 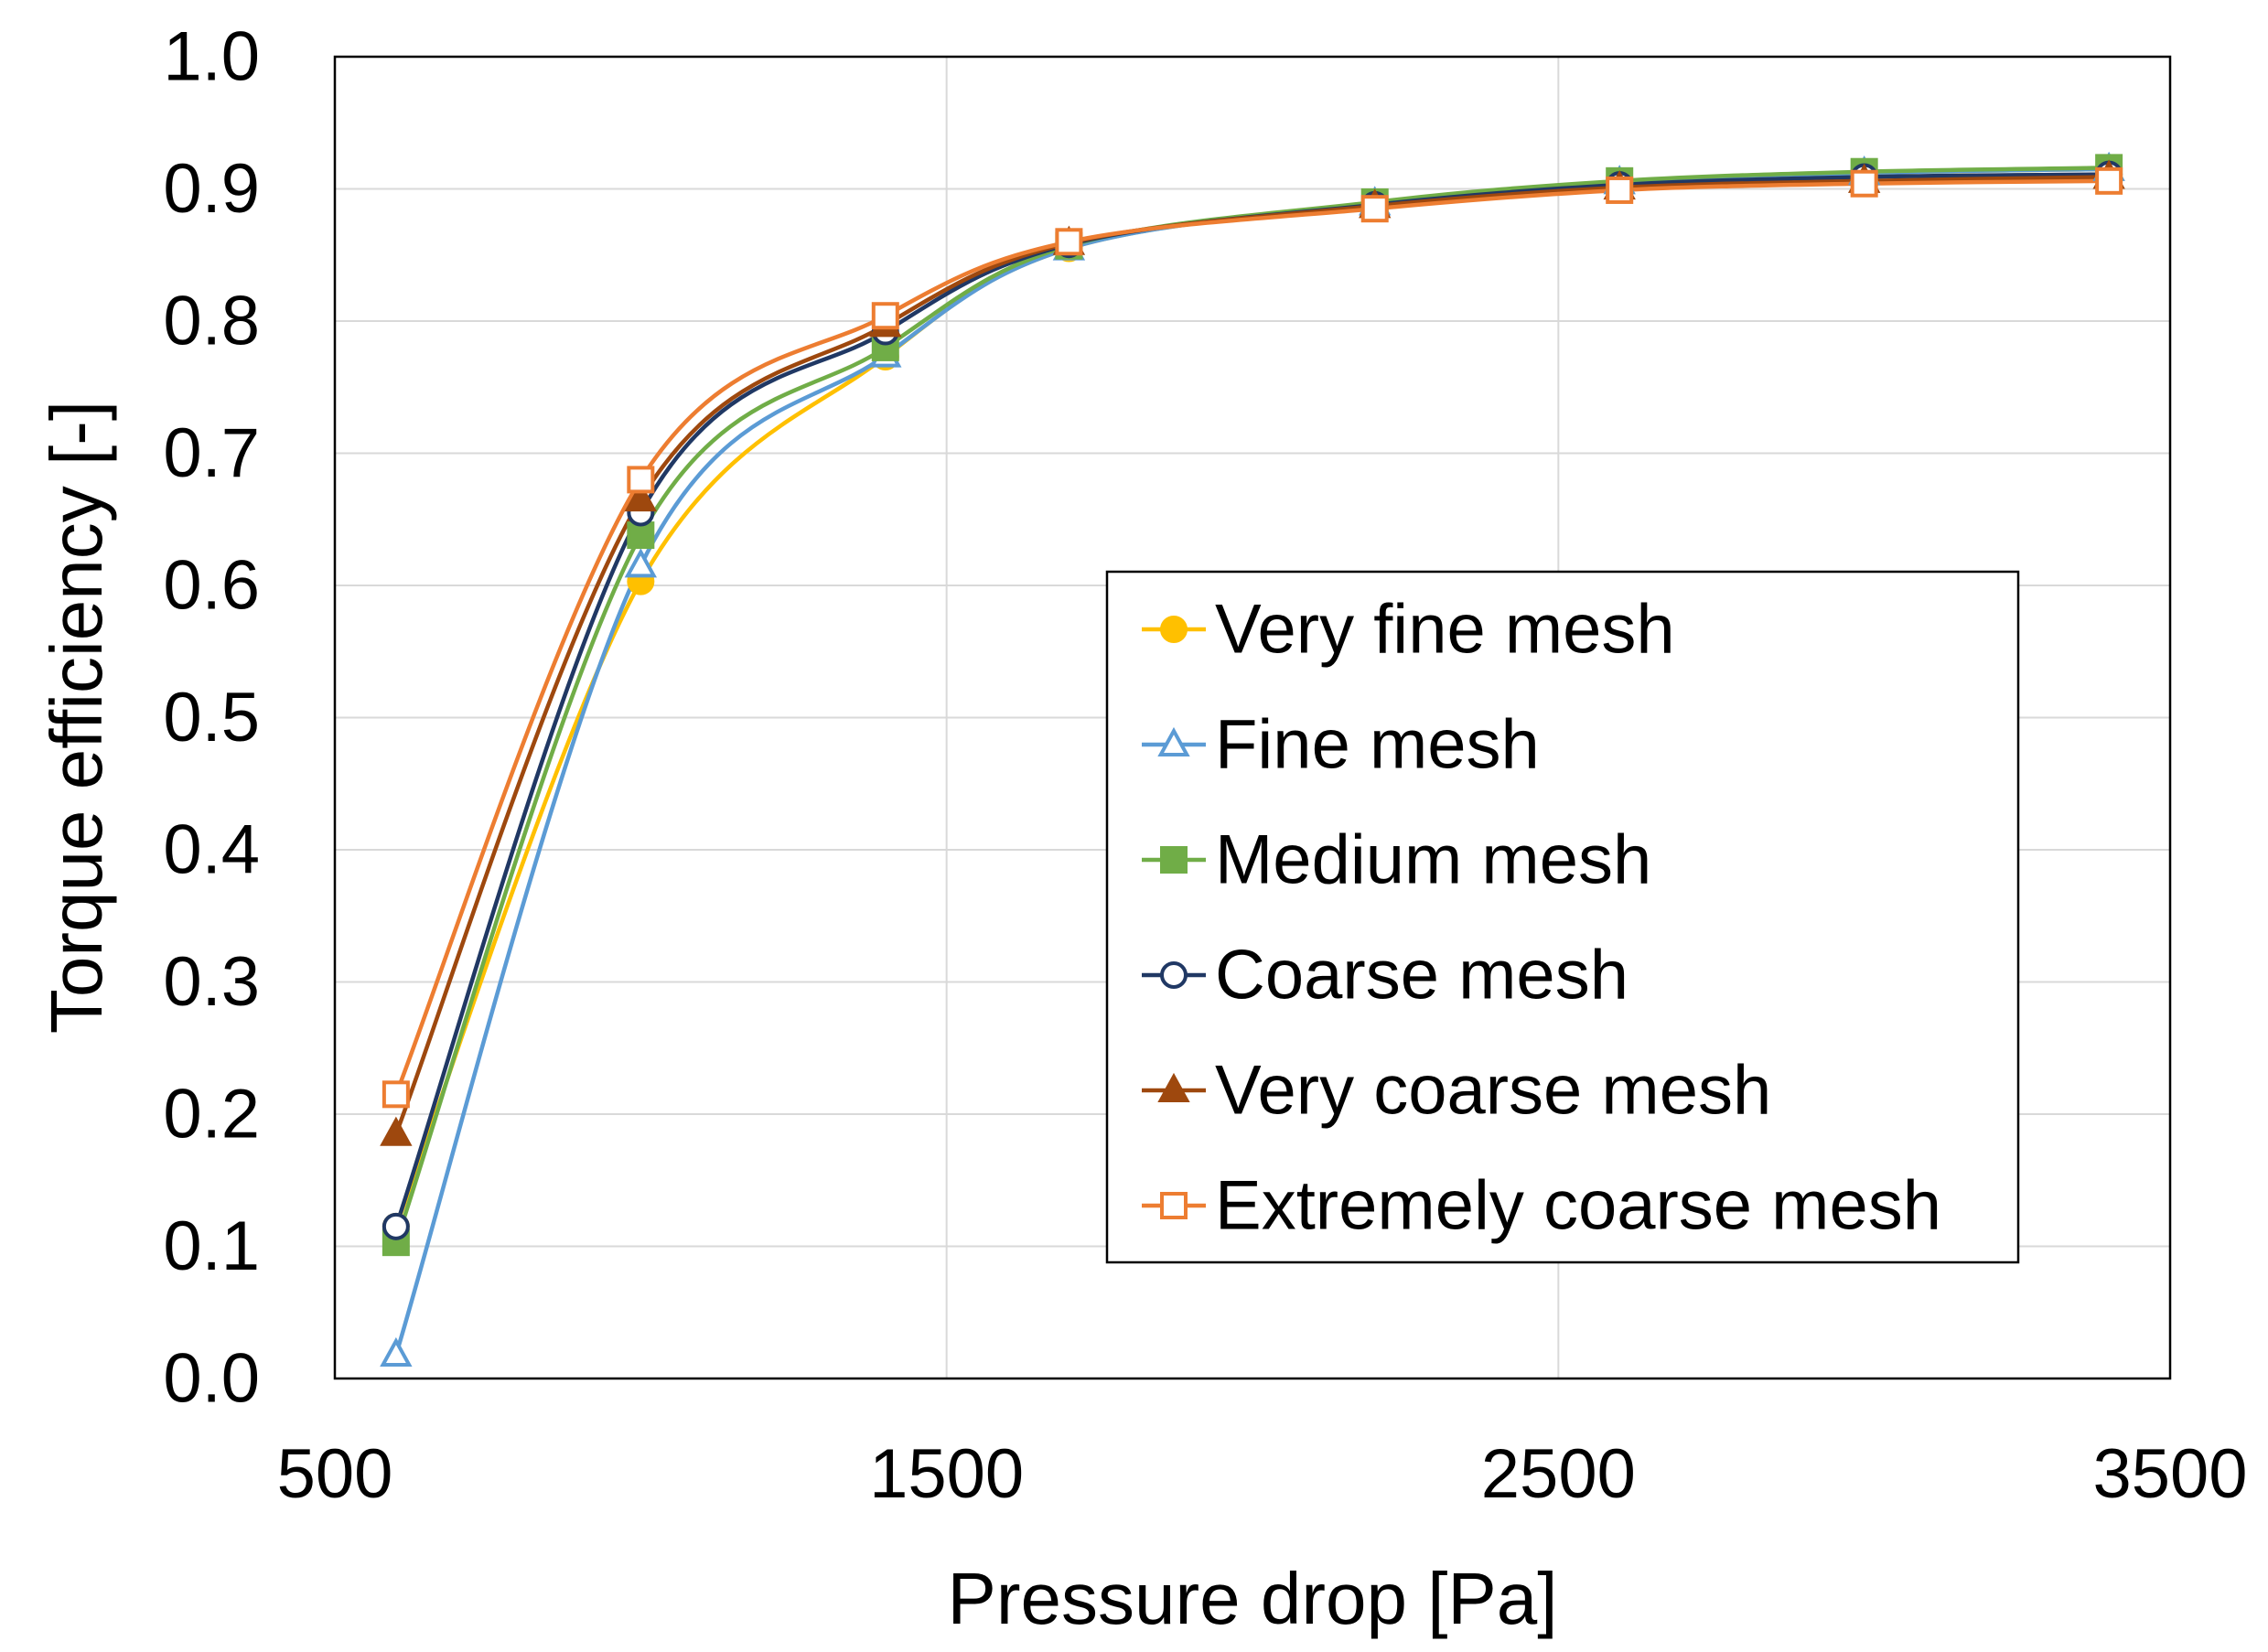 What do you see at coordinates (76, 717) in the screenshot?
I see `y-axis-title: Torque efficiency [-]` at bounding box center [76, 717].